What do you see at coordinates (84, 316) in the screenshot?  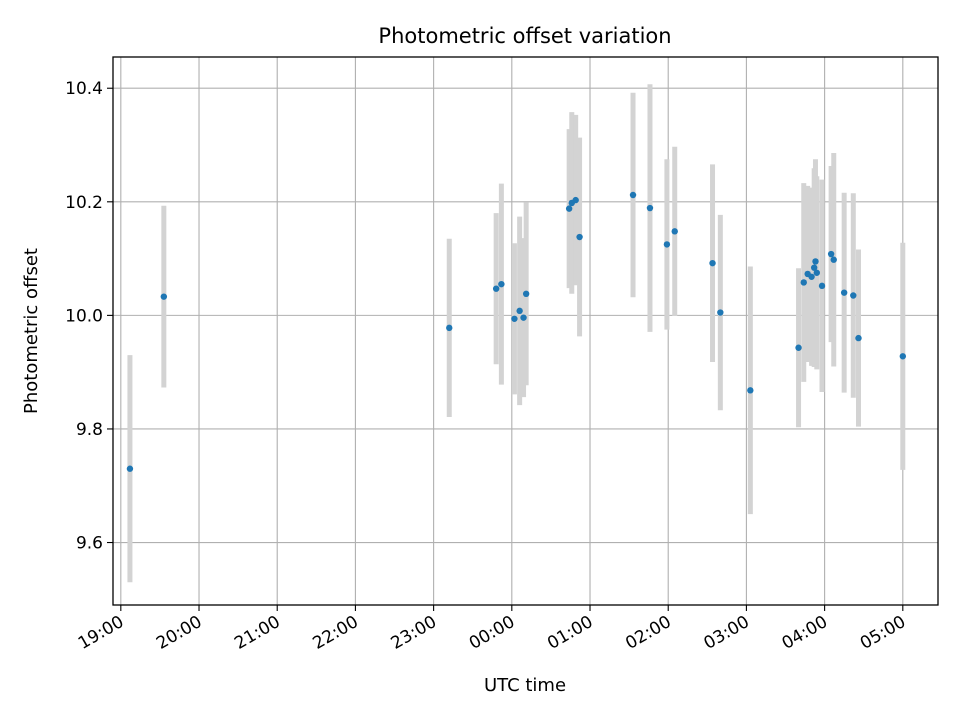 I see `y-tick-label: 10.0` at bounding box center [84, 316].